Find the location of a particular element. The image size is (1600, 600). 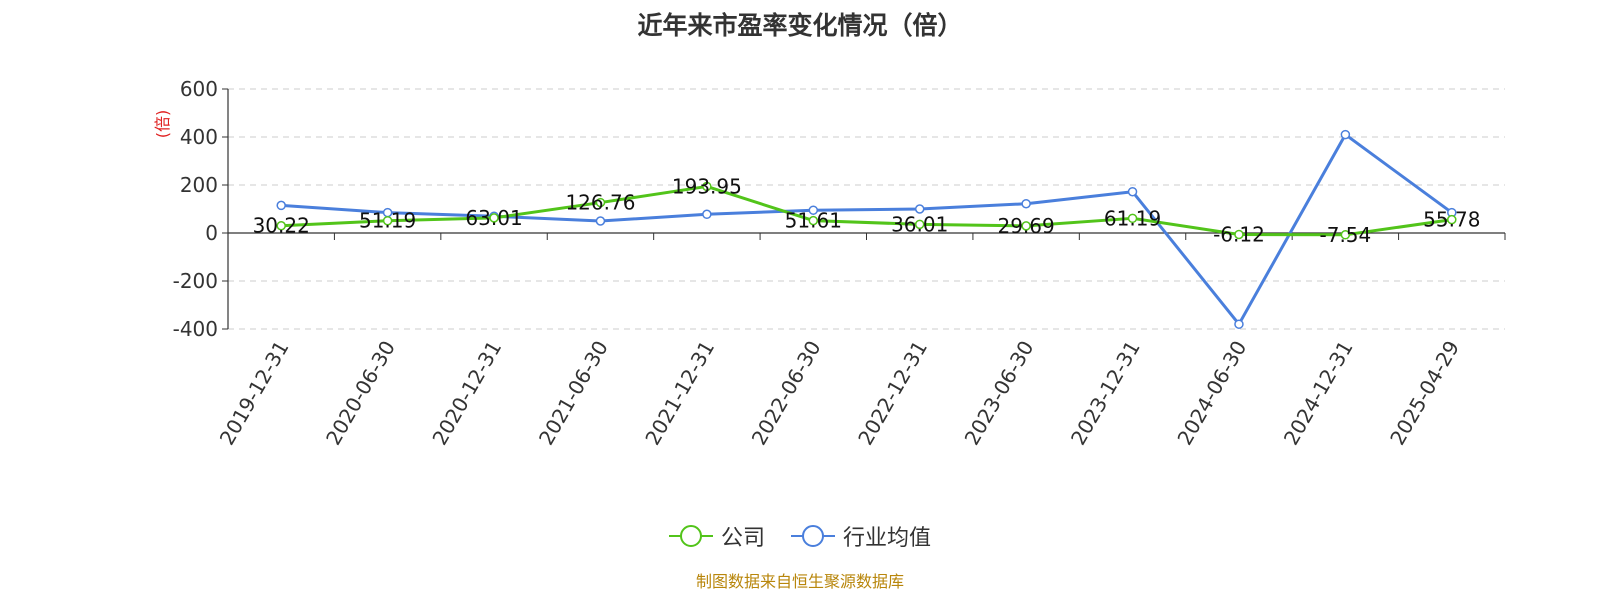

x-tick-label: 2024-12-31 is located at coordinates (1318, 393).